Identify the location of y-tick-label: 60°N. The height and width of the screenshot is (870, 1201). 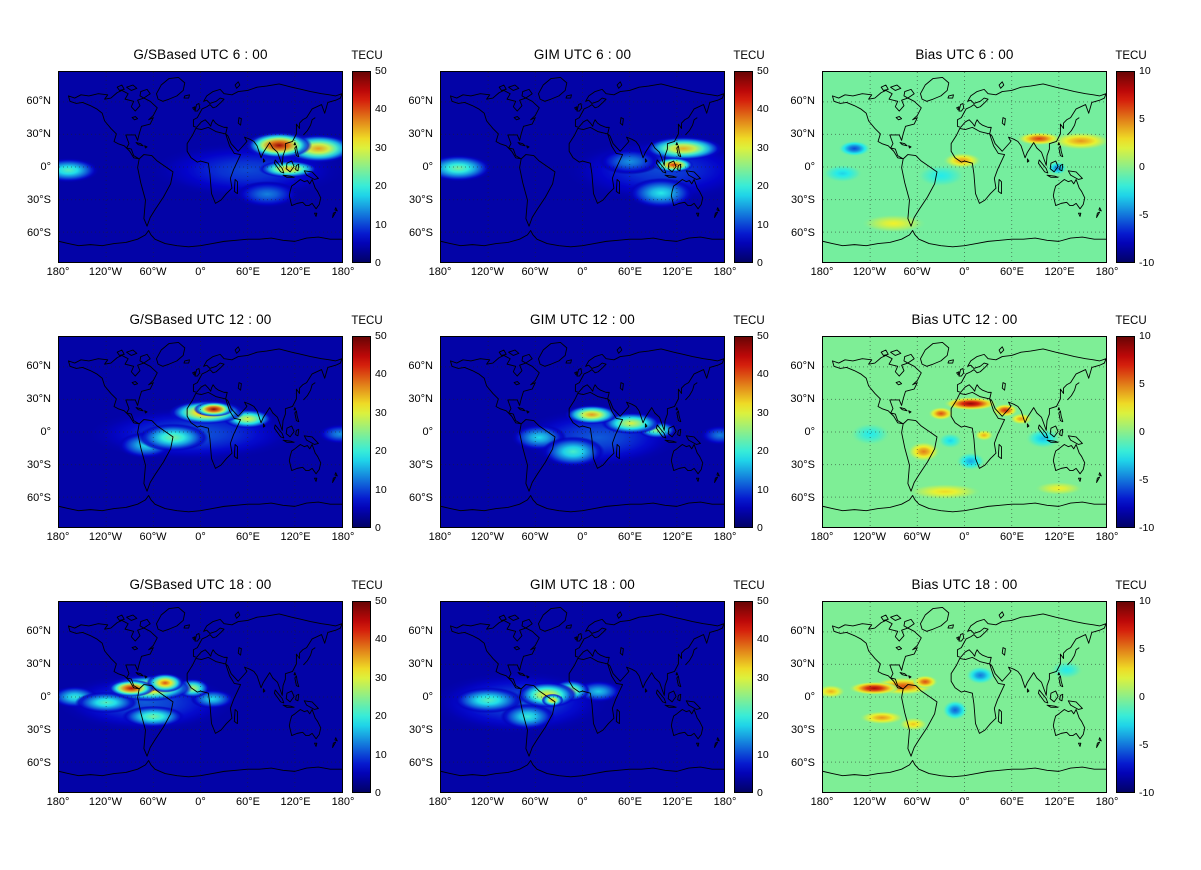
(38, 101).